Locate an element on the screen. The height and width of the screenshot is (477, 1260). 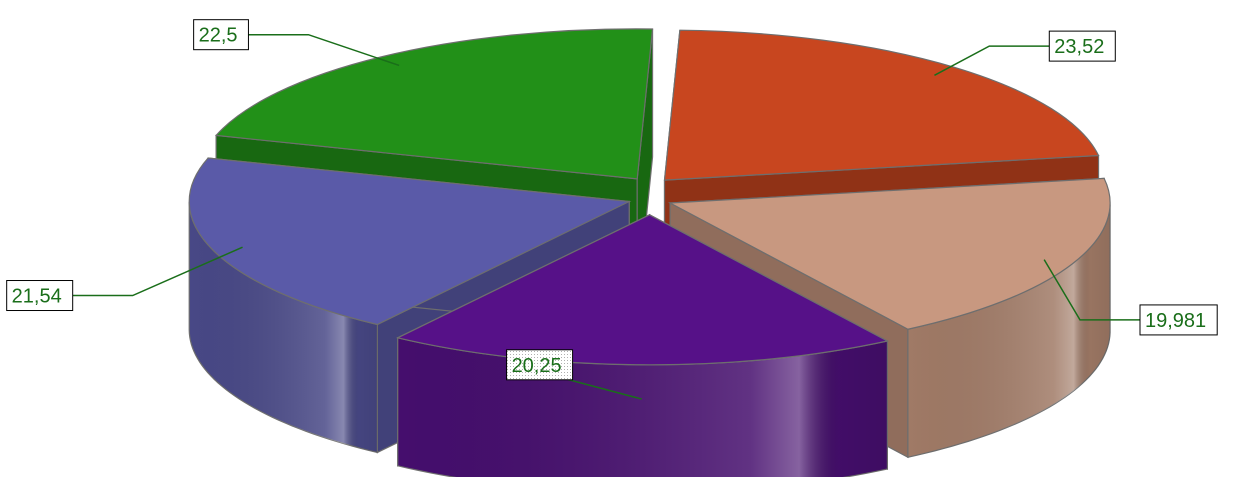
data-label-text: 21,54 is located at coordinates (37, 297).